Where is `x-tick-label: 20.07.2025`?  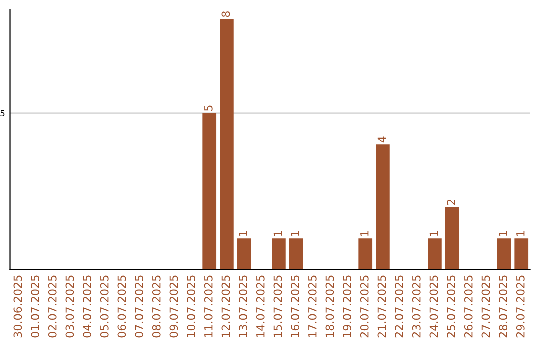
x-tick-label: 20.07.2025 is located at coordinates (364, 307).